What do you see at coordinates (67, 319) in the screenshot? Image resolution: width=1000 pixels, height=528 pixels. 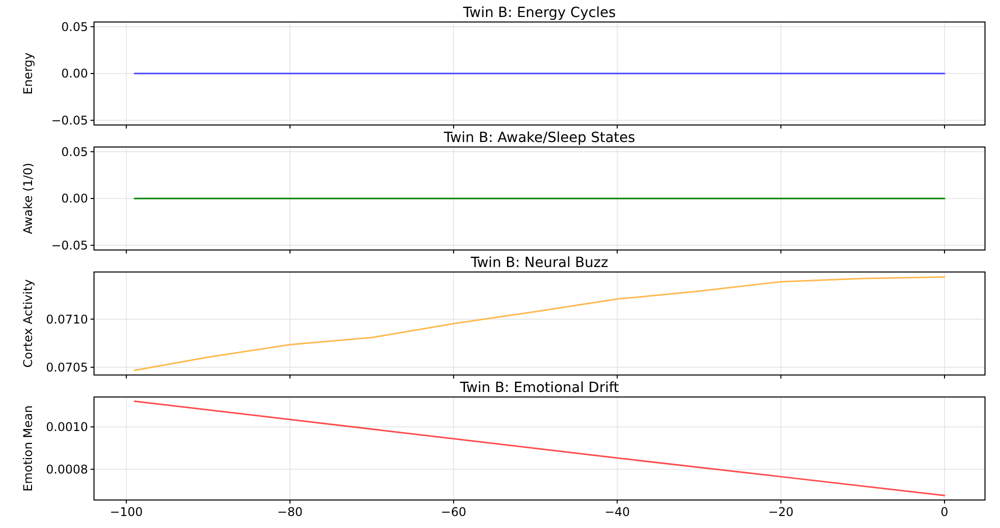 I see `y-tick-label: 0.0710` at bounding box center [67, 319].